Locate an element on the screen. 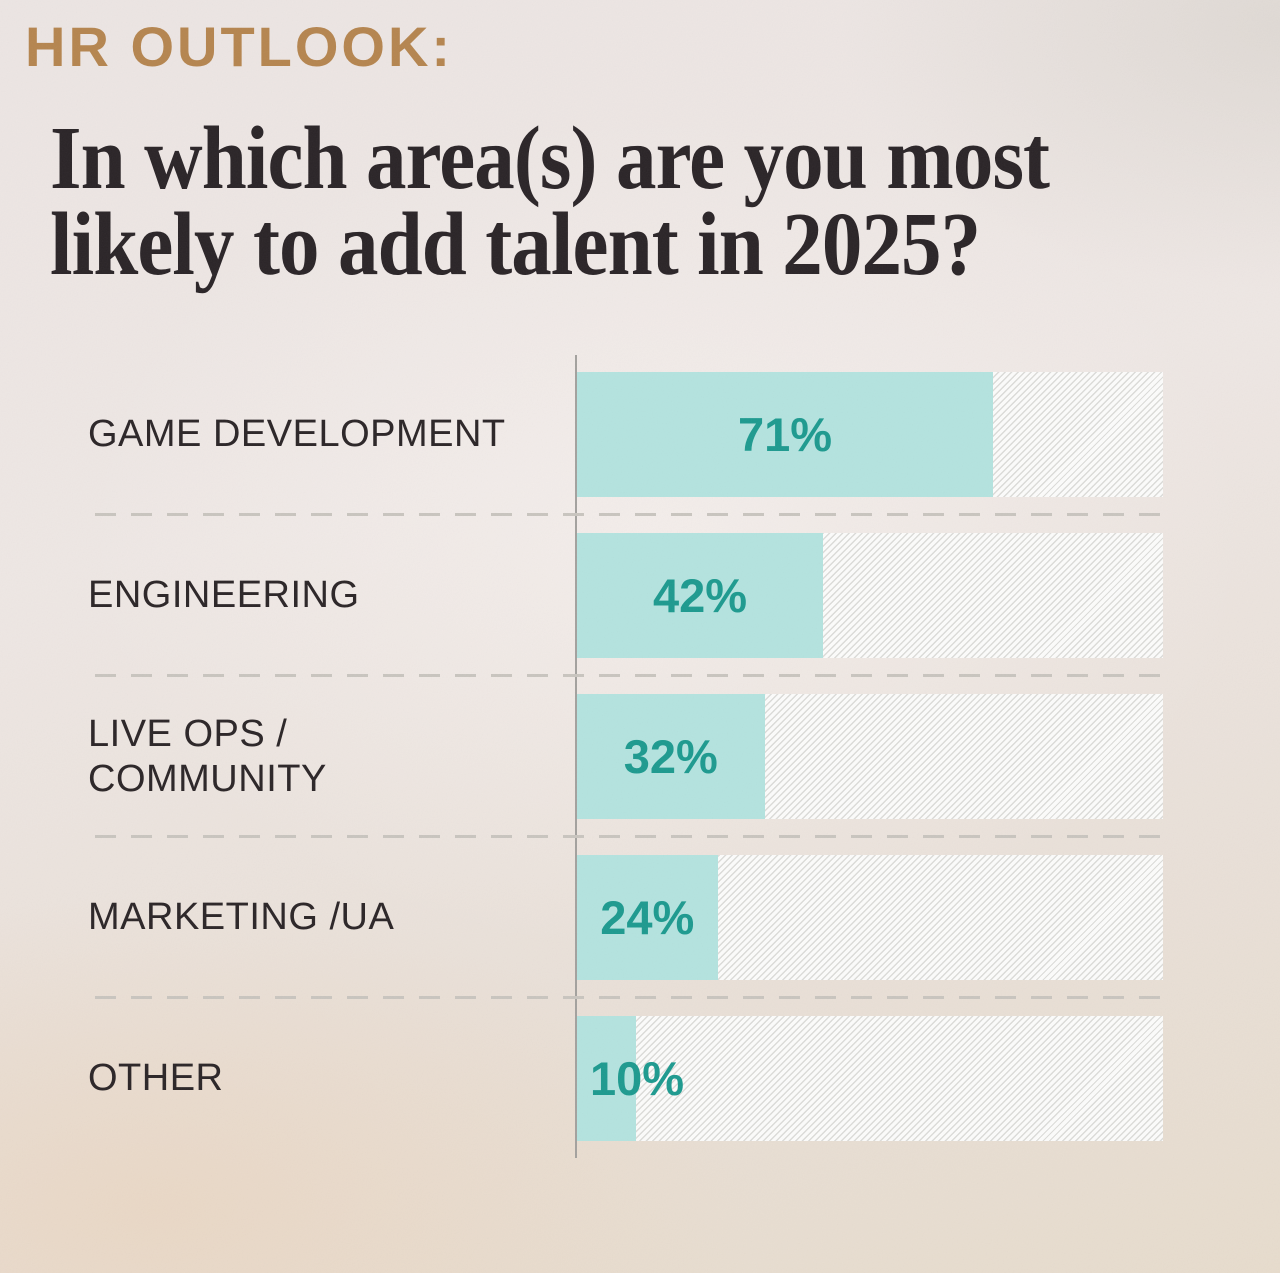  bar-value-label: 42% is located at coordinates (700, 595).